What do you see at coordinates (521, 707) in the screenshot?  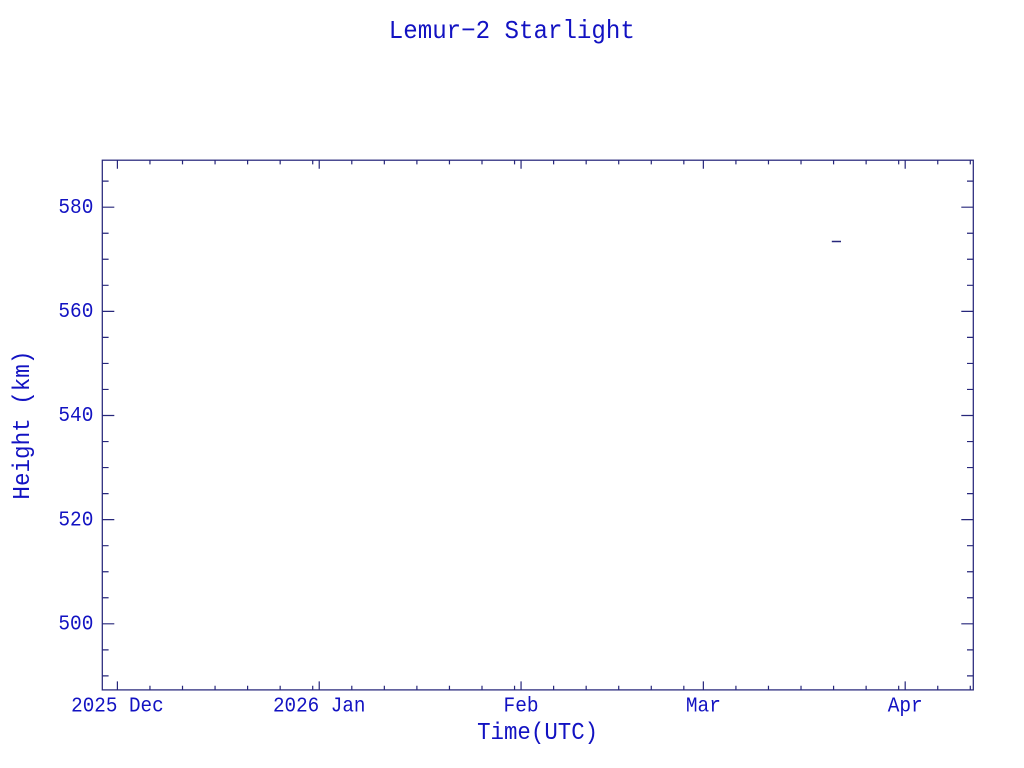 I see `svg-text: Feb` at bounding box center [521, 707].